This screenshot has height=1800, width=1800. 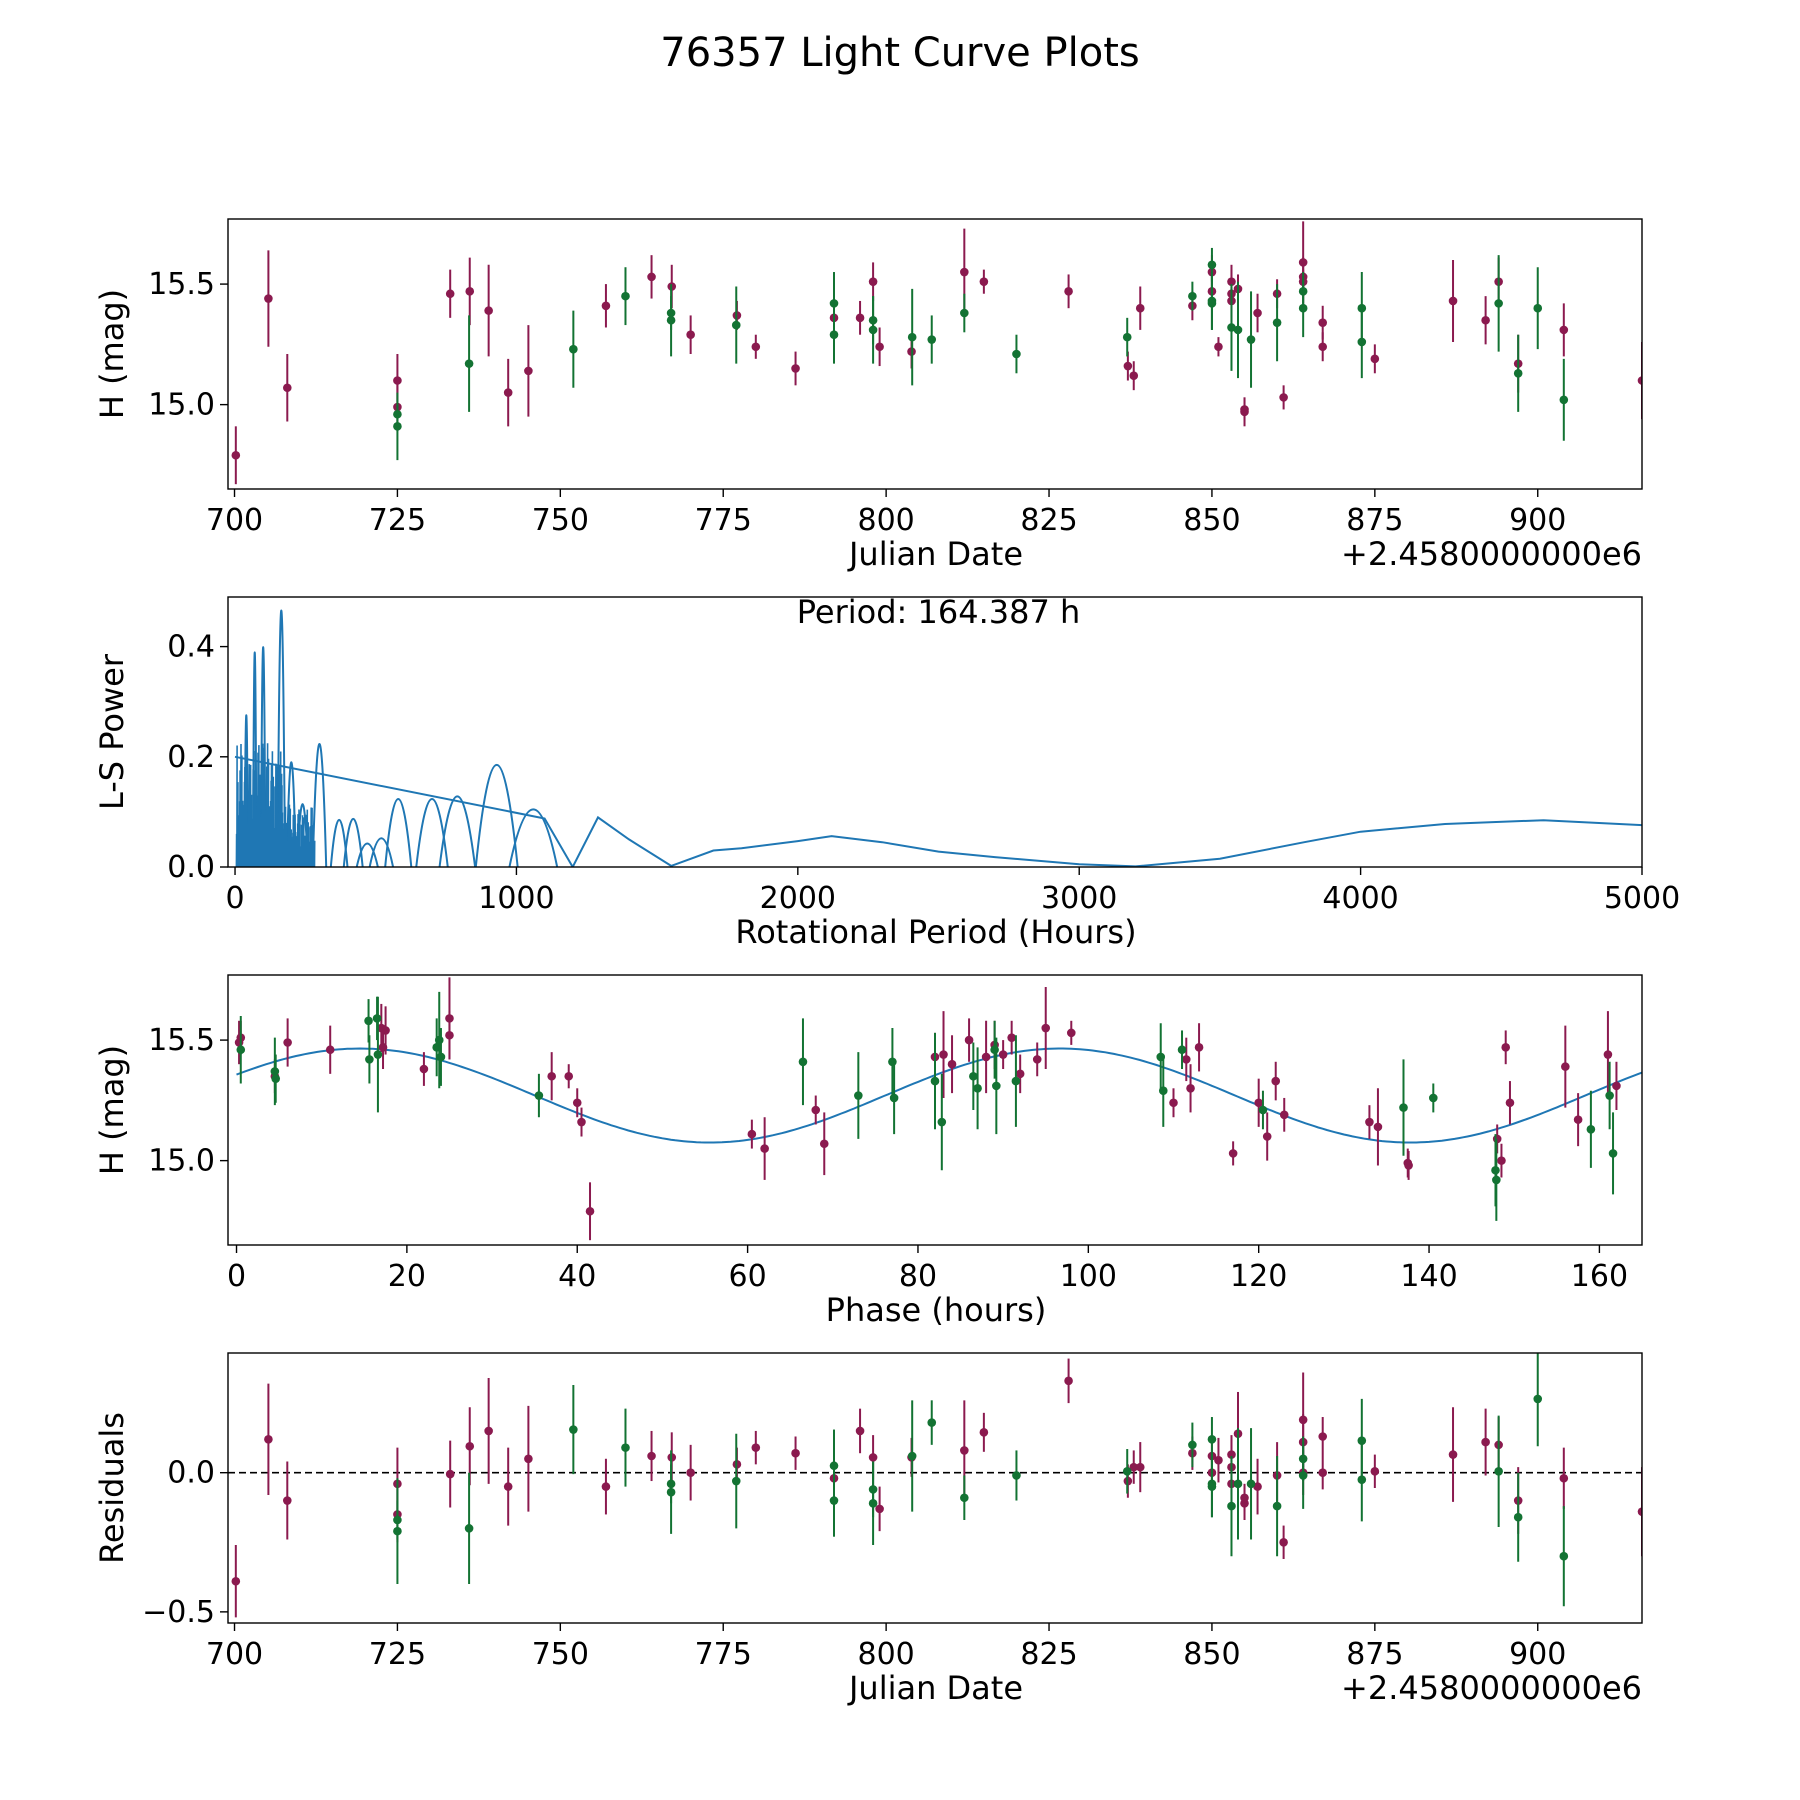 What do you see at coordinates (1079, 898) in the screenshot?
I see `x-tick-label: 3000` at bounding box center [1079, 898].